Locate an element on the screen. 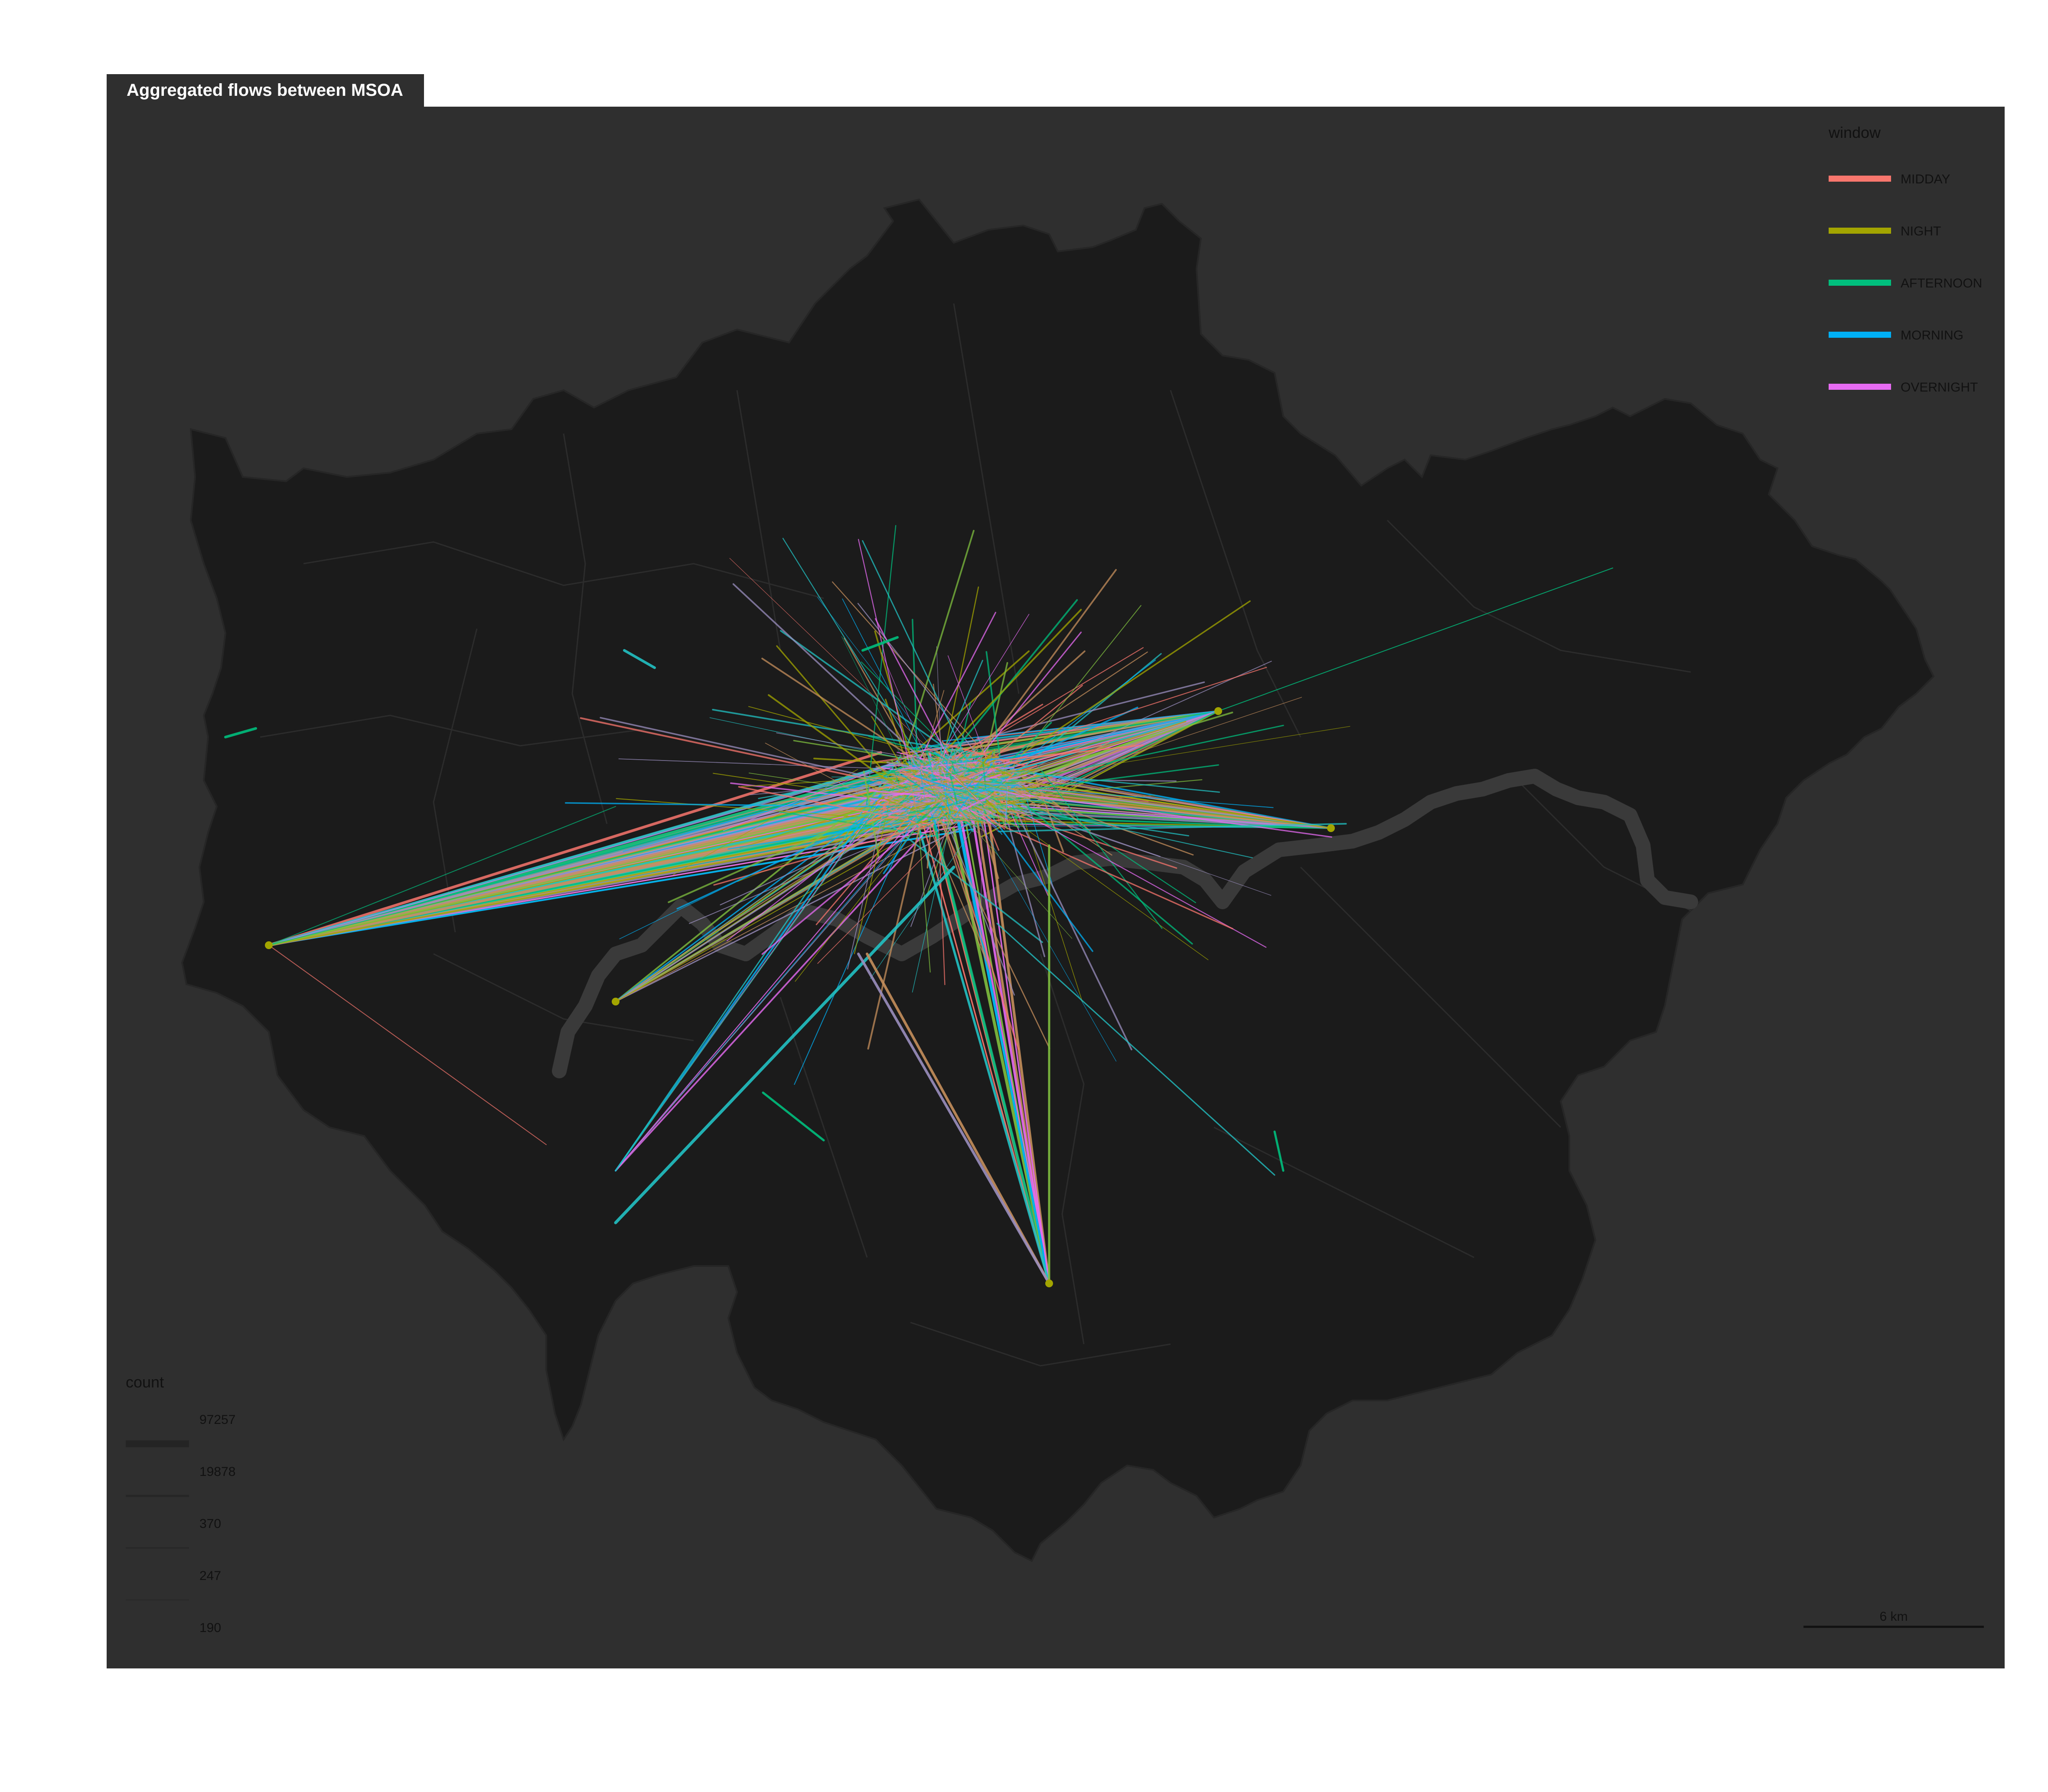 The image size is (2048, 1792). legend-label-night: NIGHT is located at coordinates (1921, 231).